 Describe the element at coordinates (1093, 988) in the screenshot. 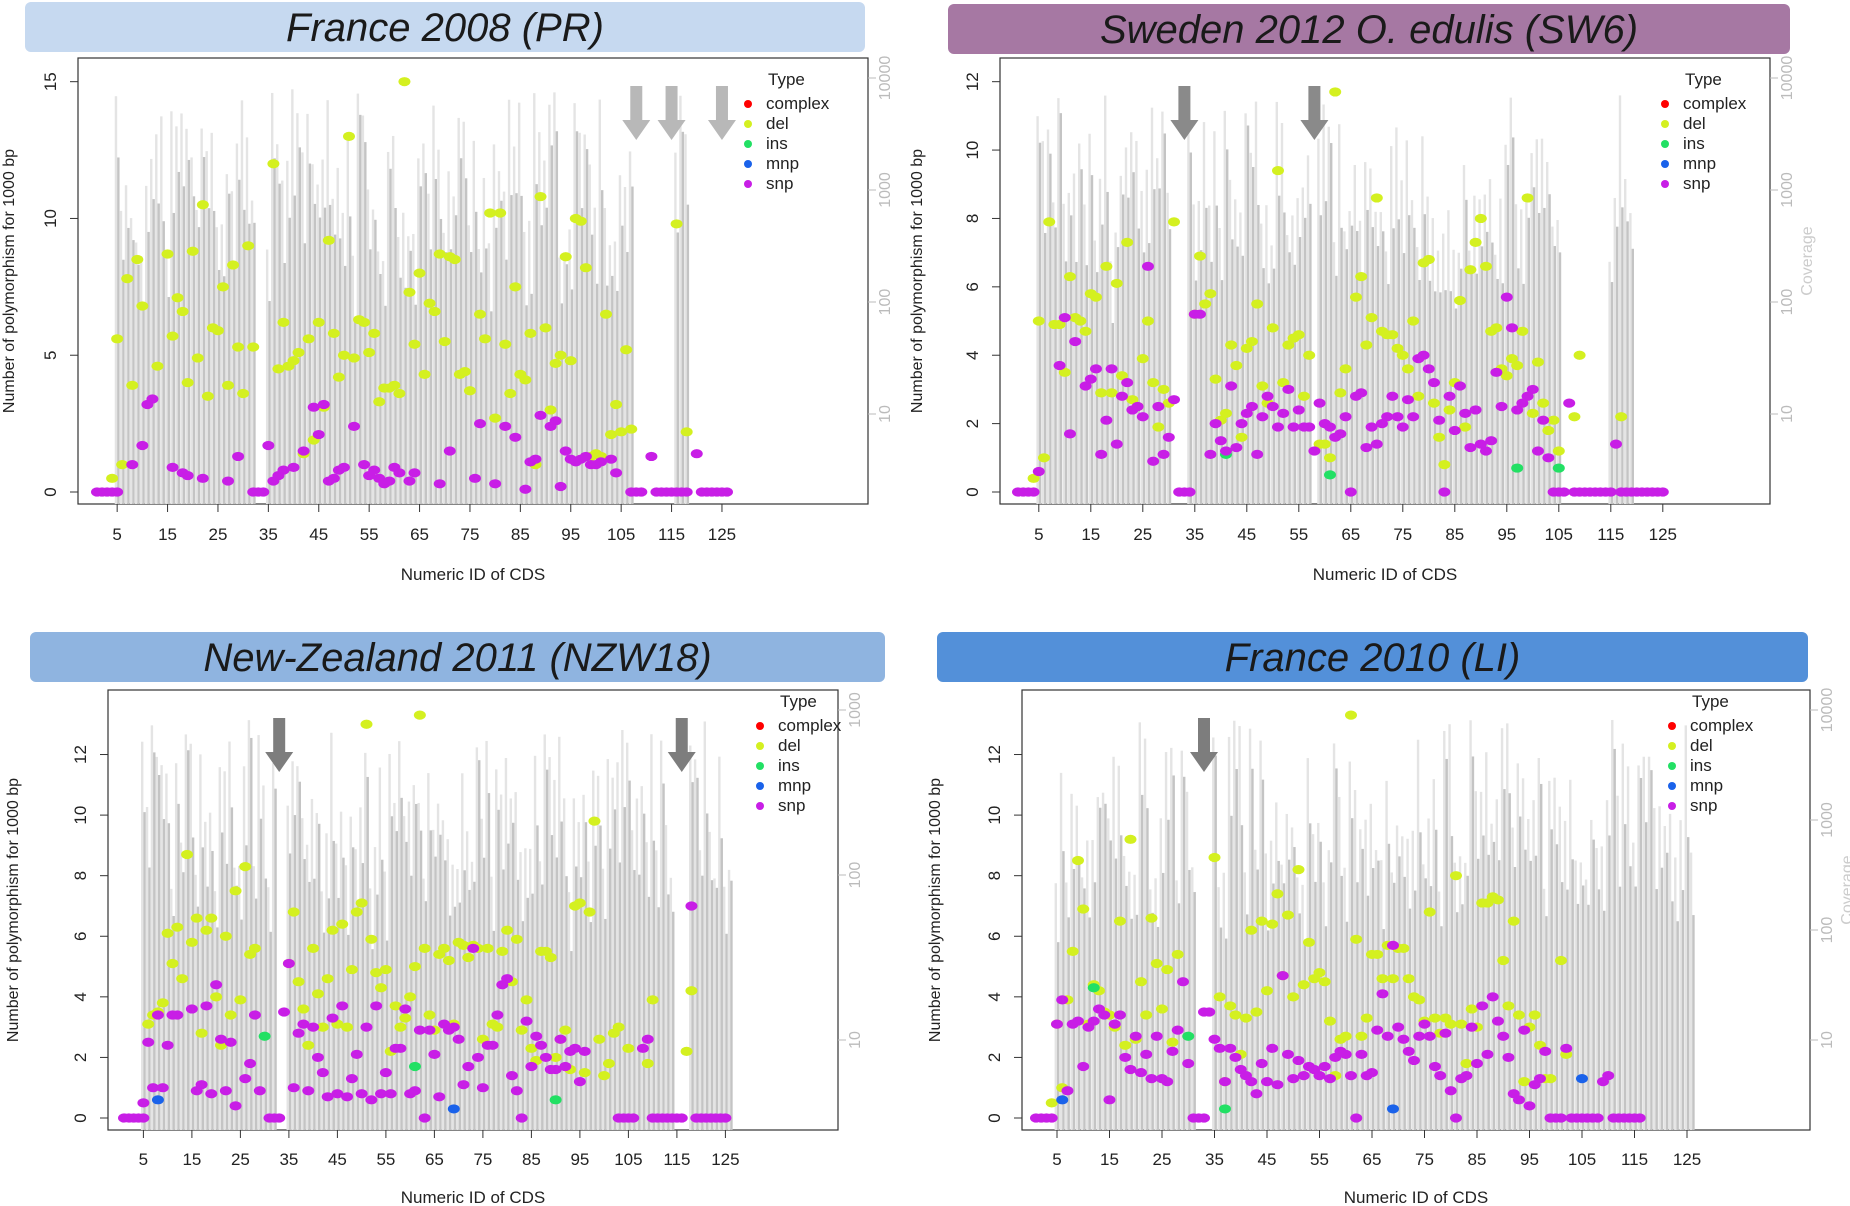

I see `ins-point` at that location.